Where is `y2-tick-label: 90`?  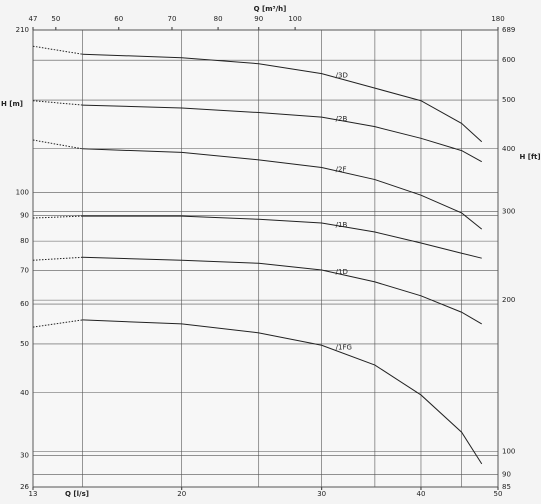 y2-tick-label: 90 is located at coordinates (506, 475).